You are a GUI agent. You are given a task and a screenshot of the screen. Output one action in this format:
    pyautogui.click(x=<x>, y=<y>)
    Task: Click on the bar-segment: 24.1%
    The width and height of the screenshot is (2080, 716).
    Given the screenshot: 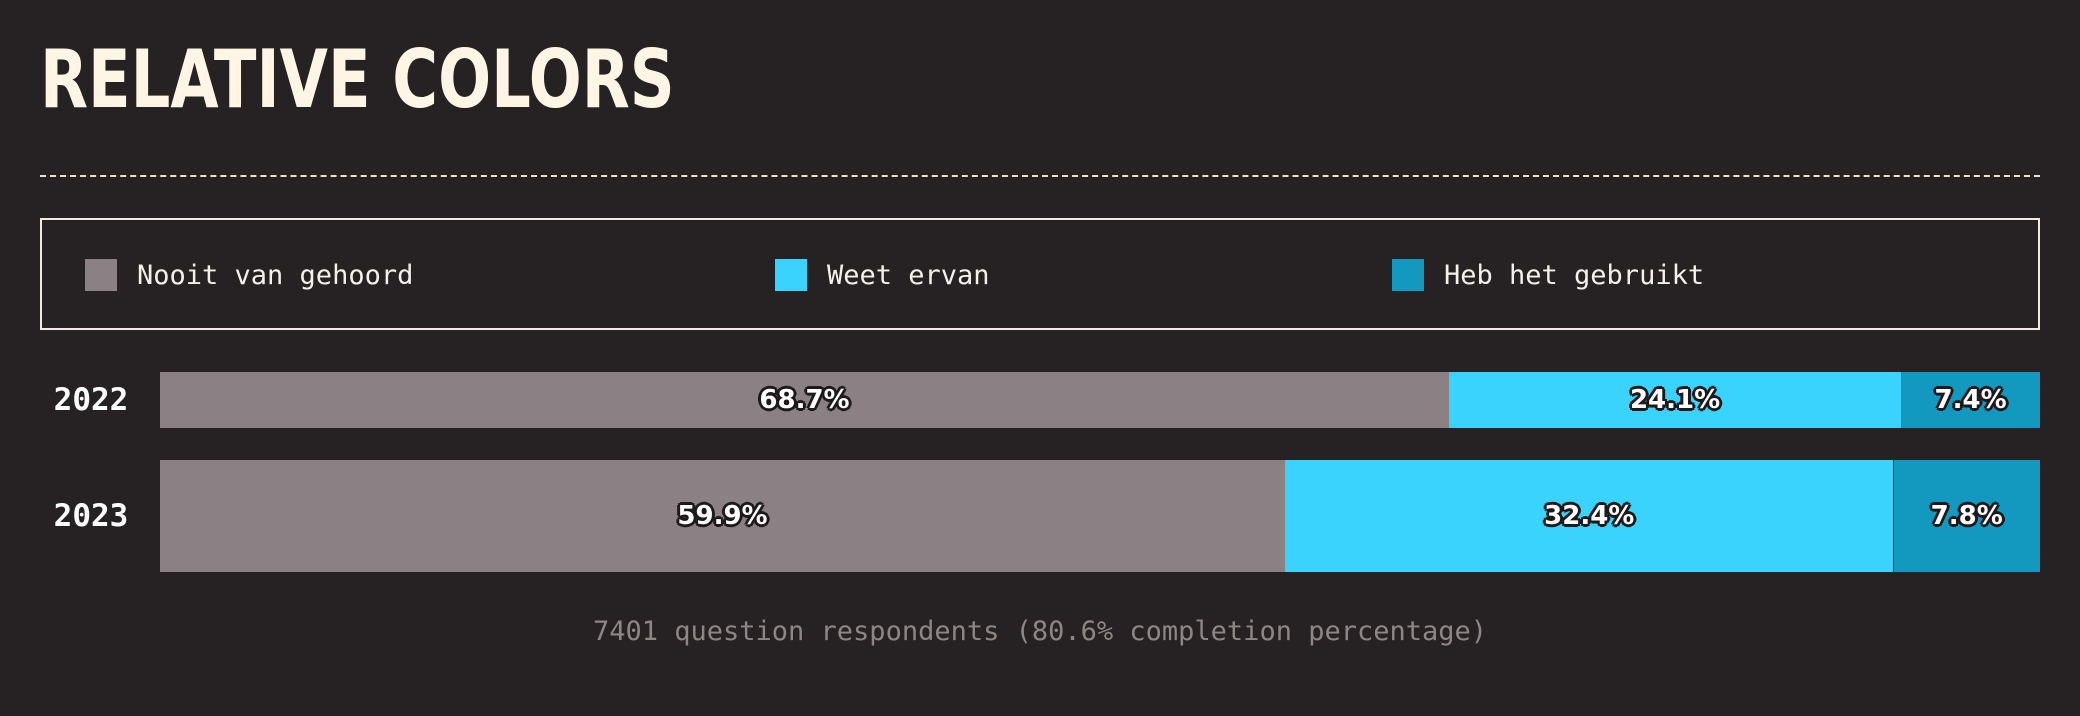 What is the action you would take?
    pyautogui.click(x=1675, y=400)
    